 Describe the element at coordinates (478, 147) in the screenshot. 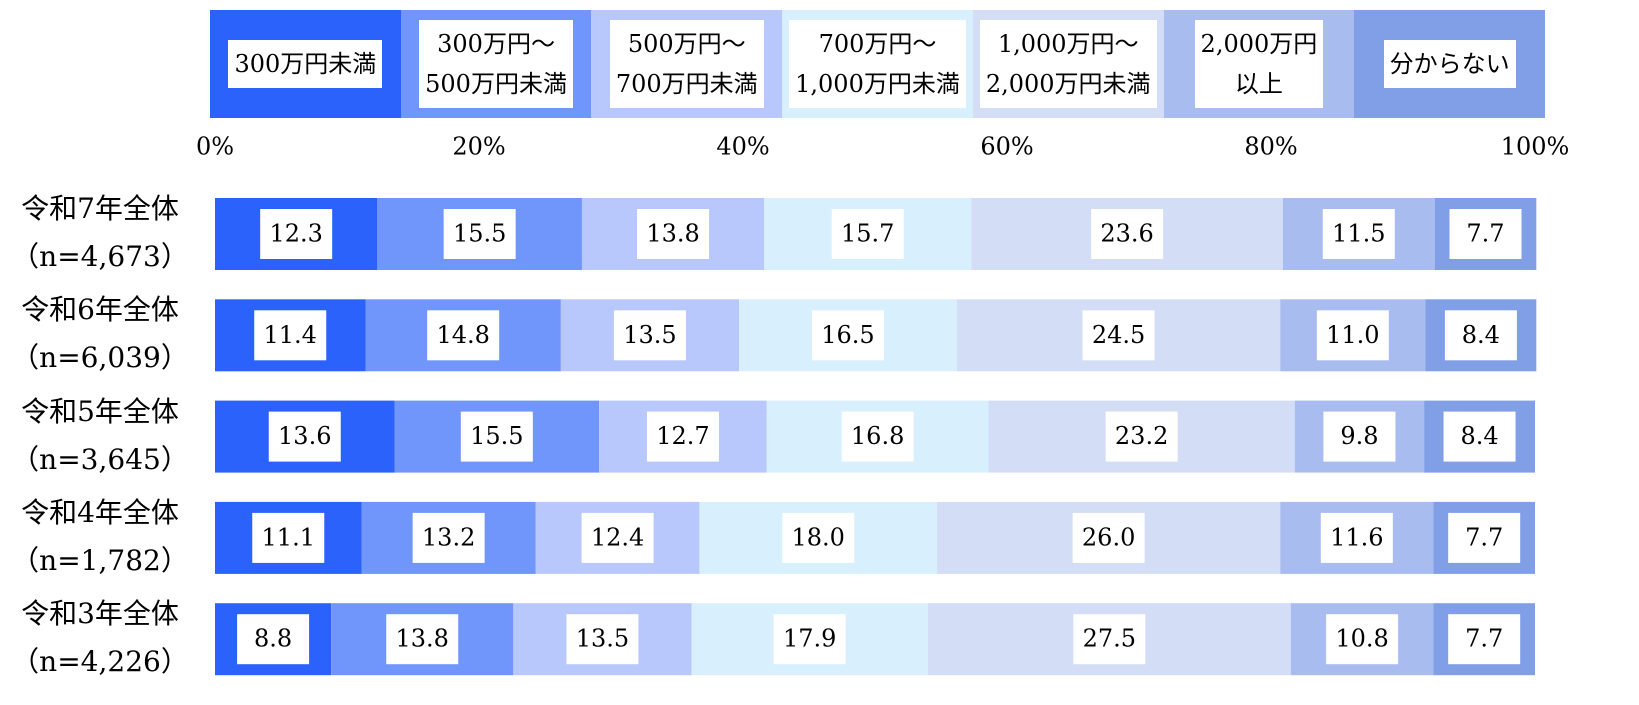

I see `x-tick-label: 20%` at that location.